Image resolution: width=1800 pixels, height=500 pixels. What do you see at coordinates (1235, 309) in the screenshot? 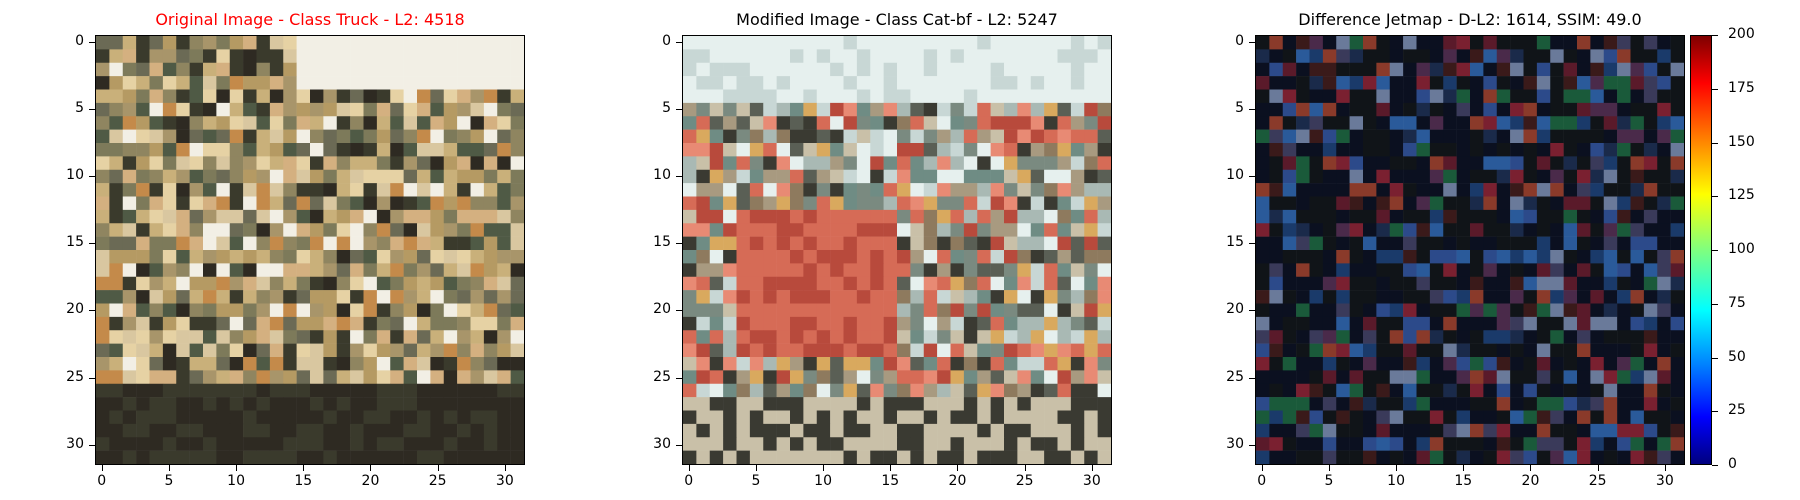
I see `y-tick-label: 20` at bounding box center [1235, 309].